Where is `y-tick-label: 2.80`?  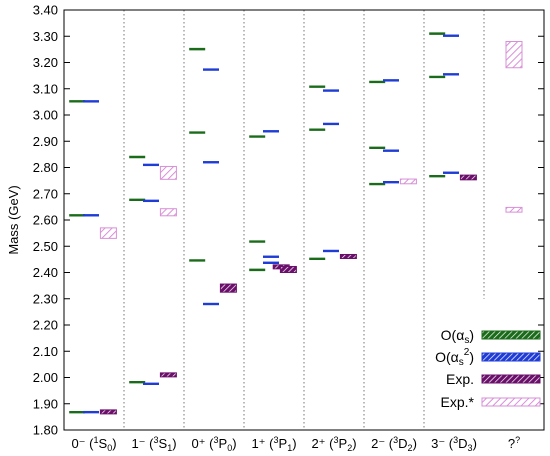 y-tick-label: 2.80 is located at coordinates (45, 167).